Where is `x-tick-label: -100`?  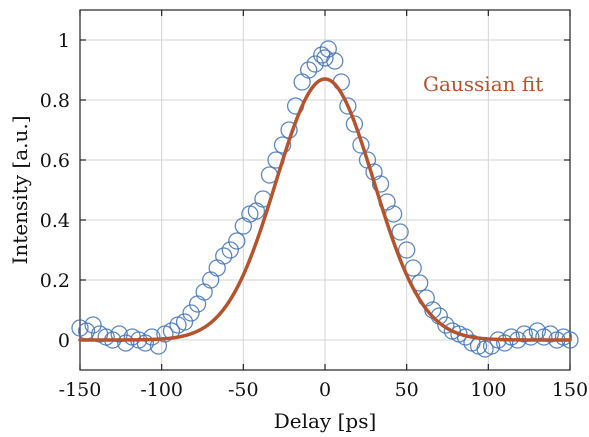
x-tick-label: -100 is located at coordinates (161, 390).